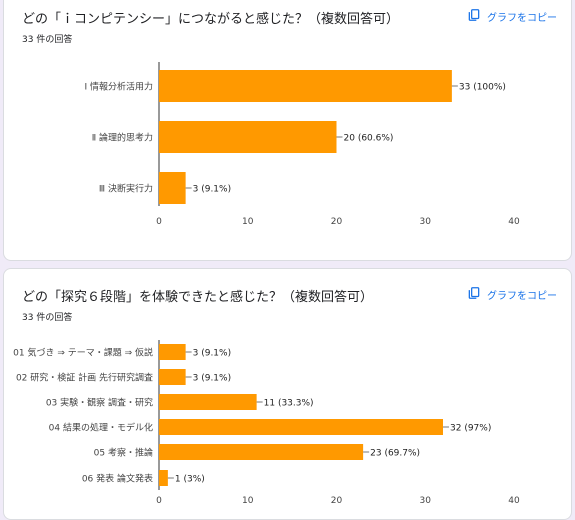 Image resolution: width=575 pixels, height=520 pixels. I want to click on category-label: 02 研究・検証 計画 先行研究調査, so click(84, 378).